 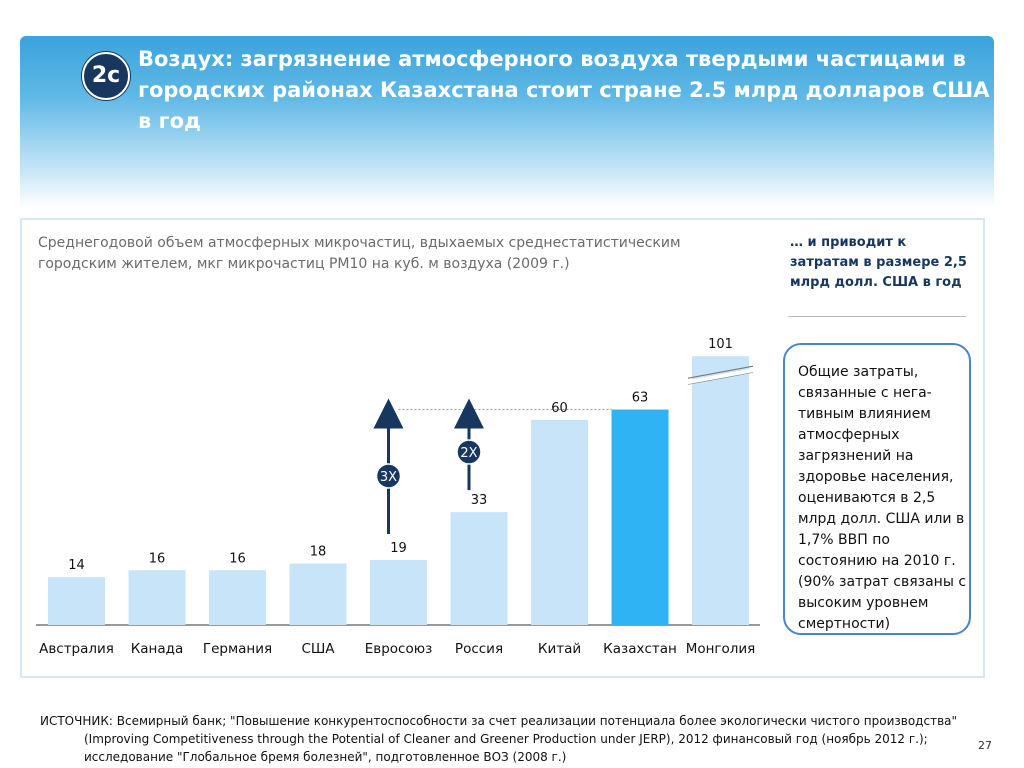 I want to click on section-badge: 2c, so click(x=106, y=76).